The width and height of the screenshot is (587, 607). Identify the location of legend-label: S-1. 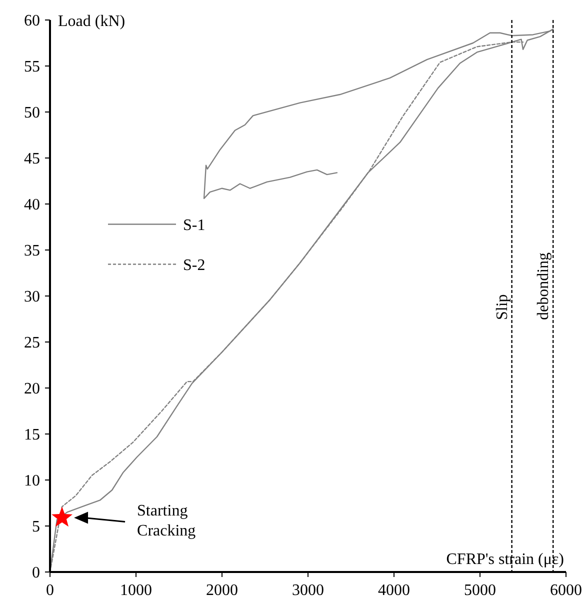
(194, 225).